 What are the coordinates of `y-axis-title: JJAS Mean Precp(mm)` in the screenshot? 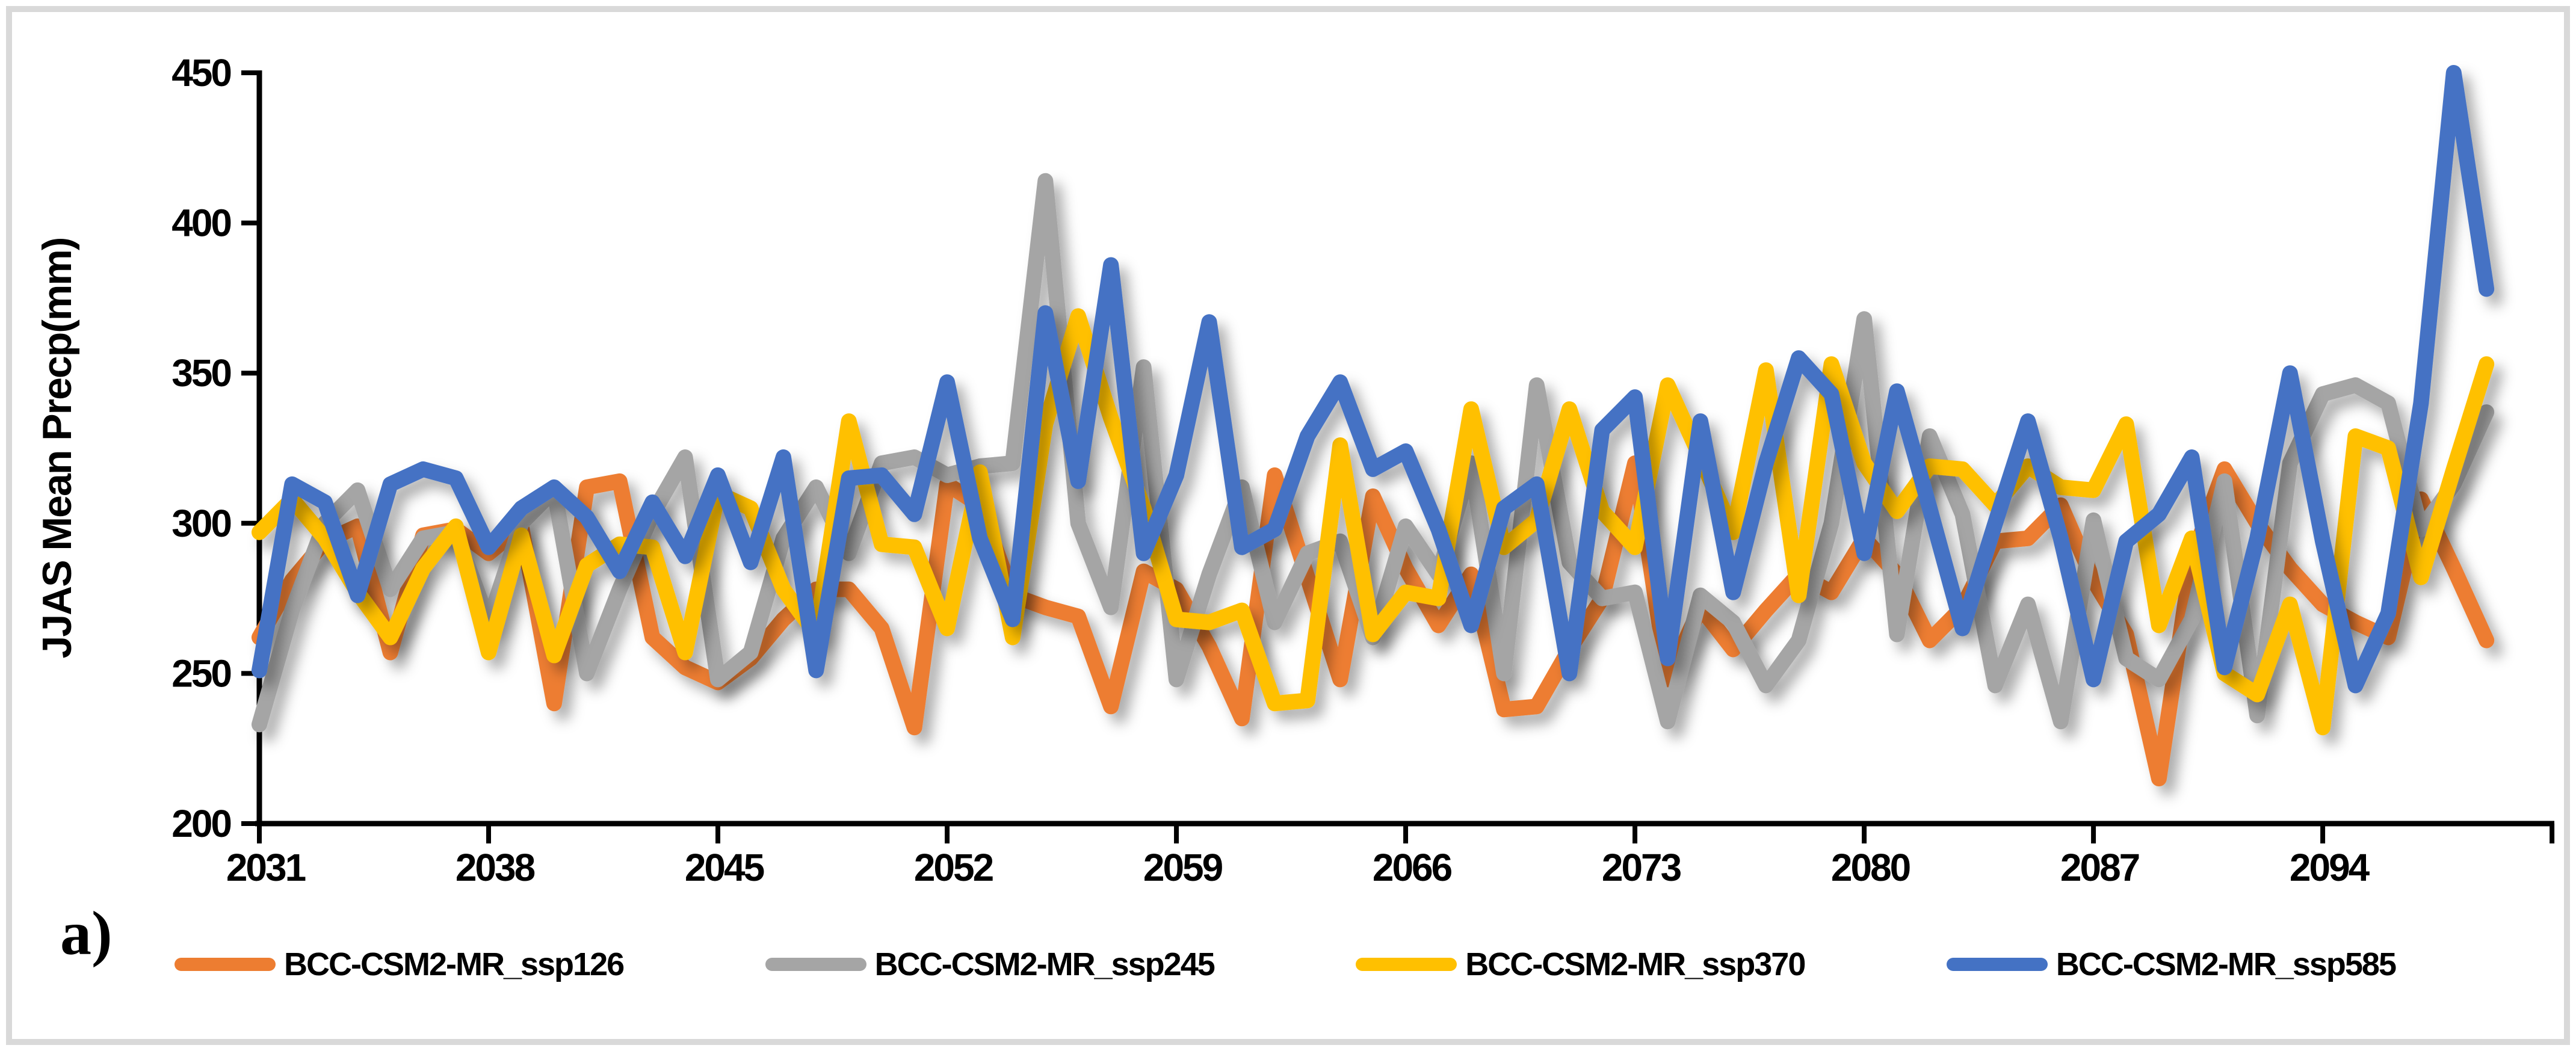 It's located at (57, 448).